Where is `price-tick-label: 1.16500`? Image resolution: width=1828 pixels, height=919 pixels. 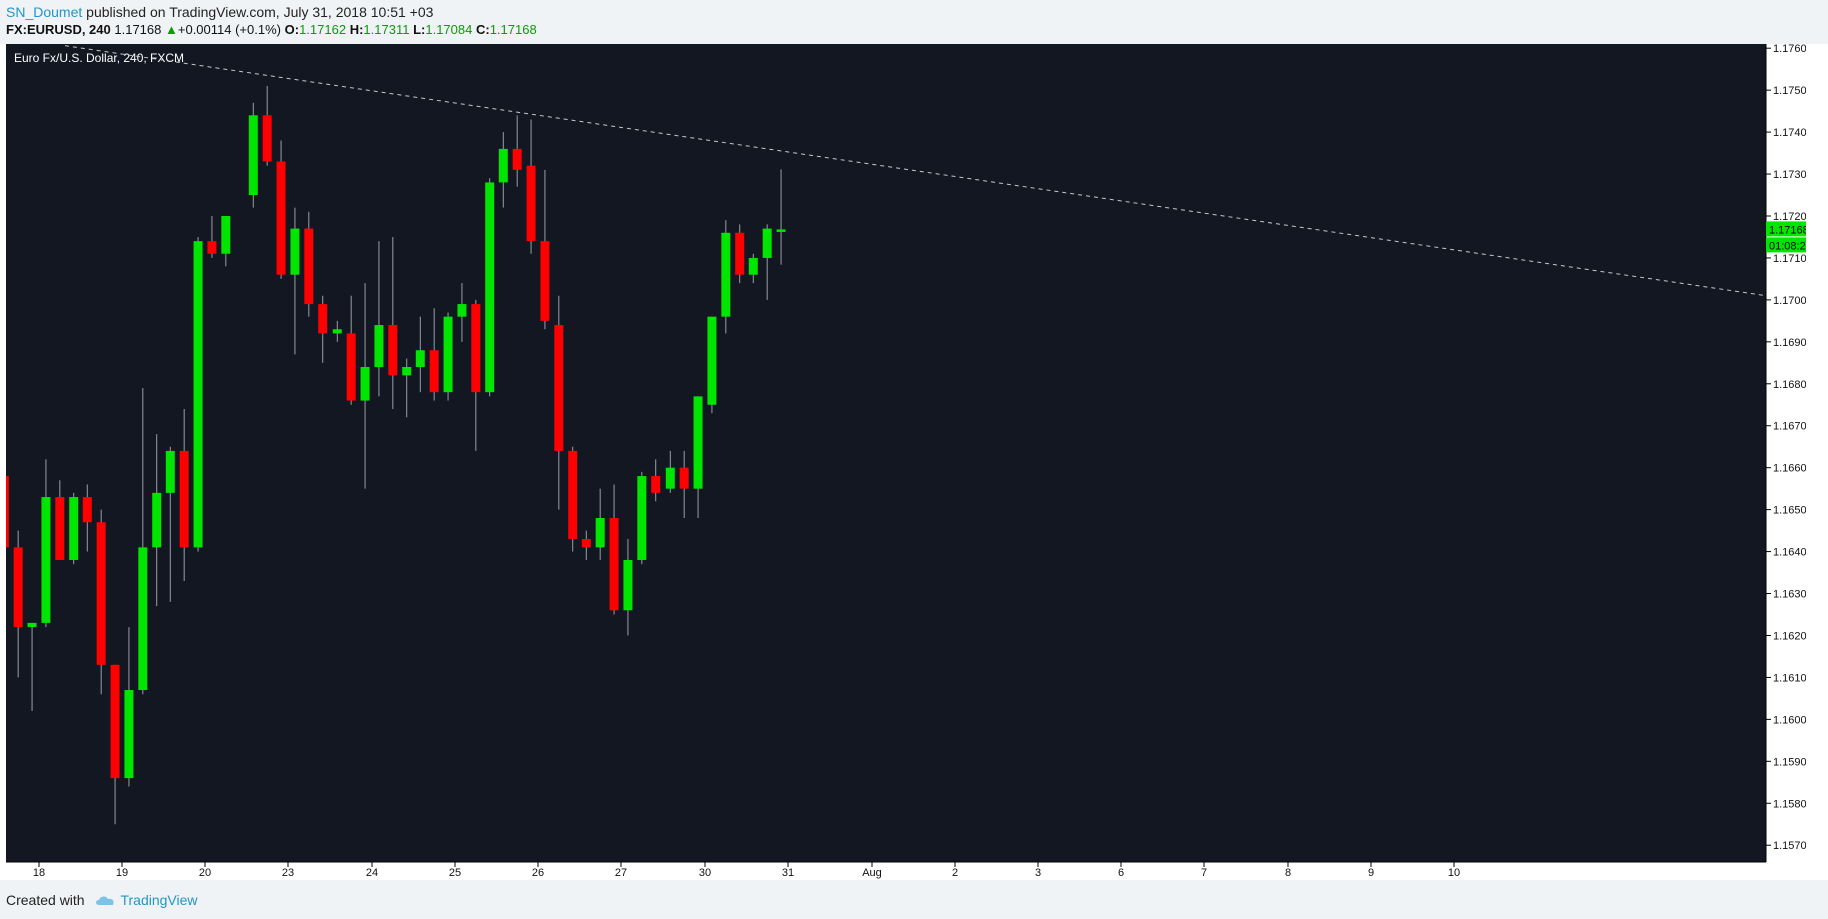
price-tick-label: 1.16500 is located at coordinates (1789, 511).